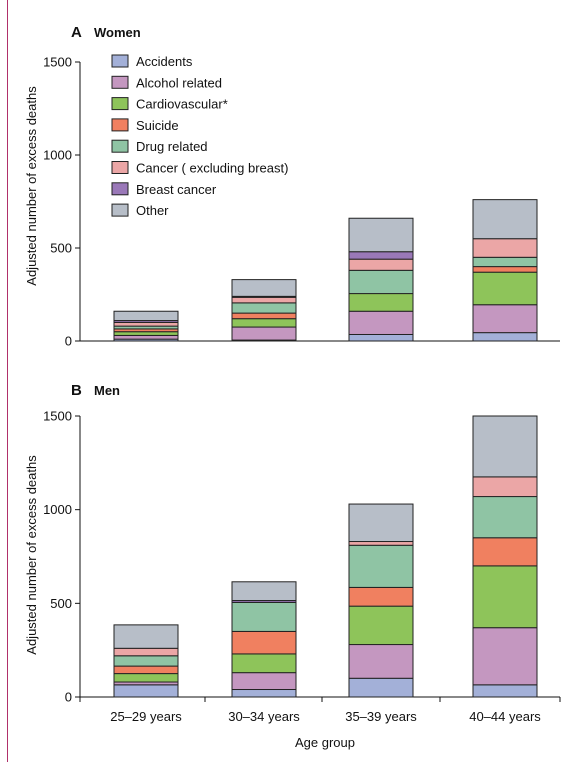 This screenshot has height=762, width=571. What do you see at coordinates (146, 716) in the screenshot?
I see `x-tick-label: 25–29 years` at bounding box center [146, 716].